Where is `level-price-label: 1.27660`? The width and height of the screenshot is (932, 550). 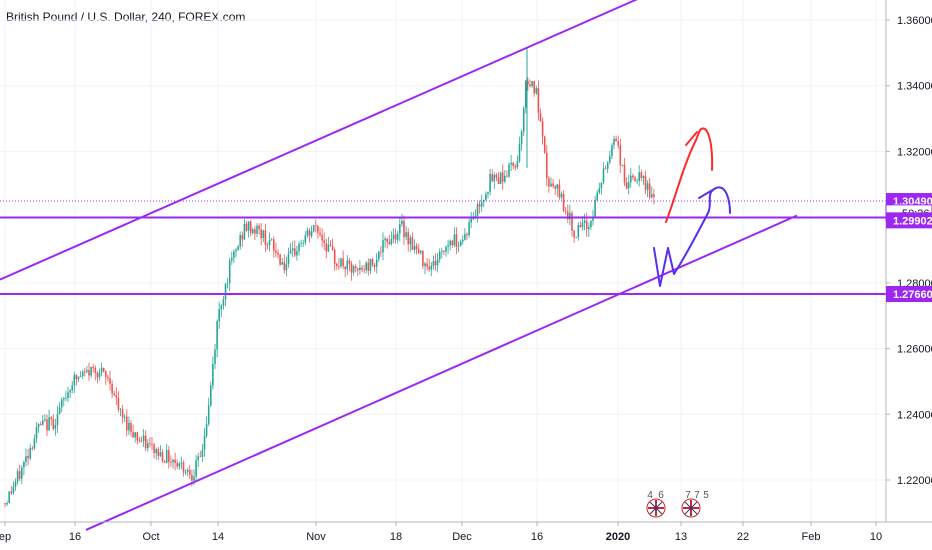 level-price-label: 1.27660 is located at coordinates (909, 294).